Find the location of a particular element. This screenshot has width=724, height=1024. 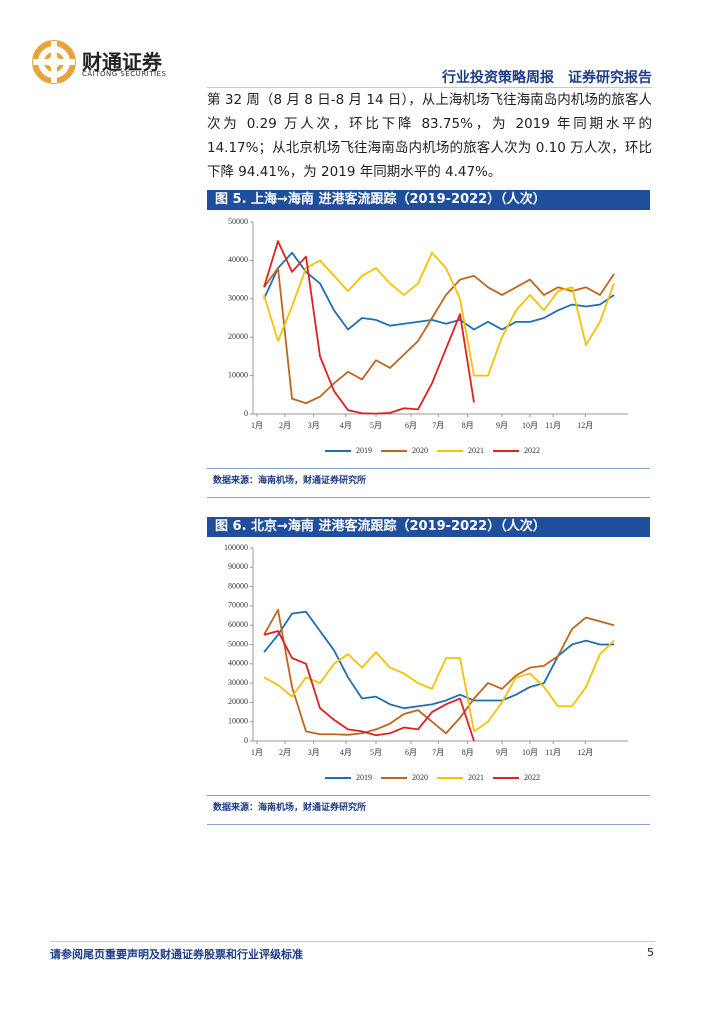

y-tick-label: 100000 is located at coordinates (236, 547).